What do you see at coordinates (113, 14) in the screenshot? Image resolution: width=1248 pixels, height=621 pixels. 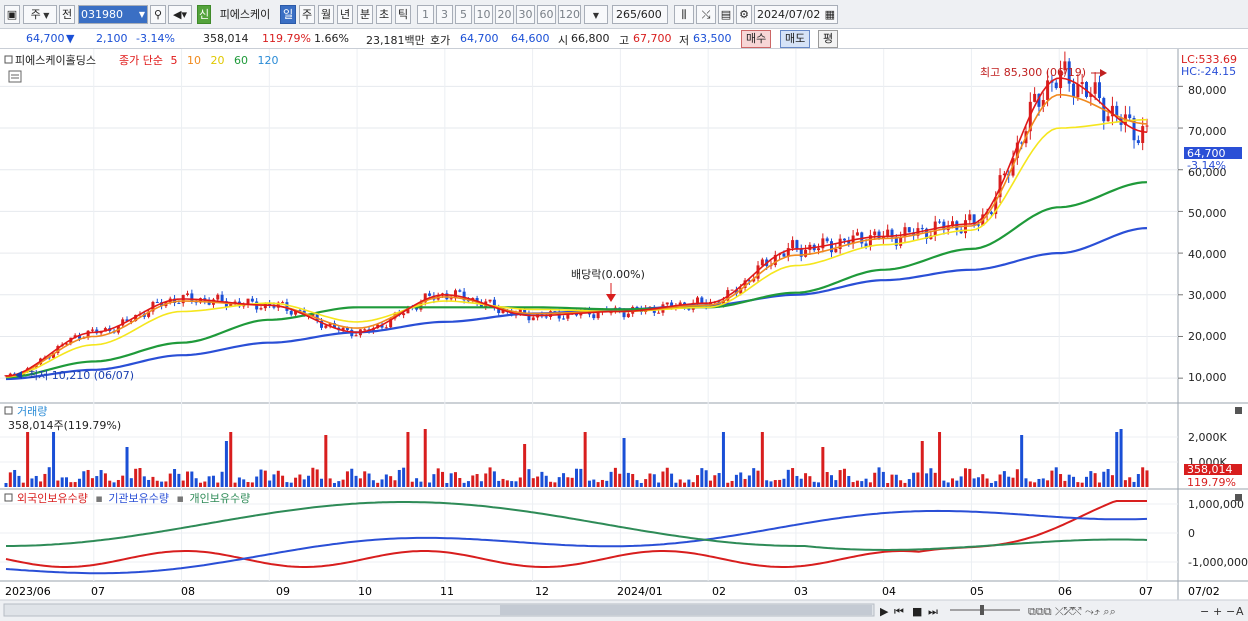 I see `stock-code-input: 031980 ▼` at bounding box center [113, 14].